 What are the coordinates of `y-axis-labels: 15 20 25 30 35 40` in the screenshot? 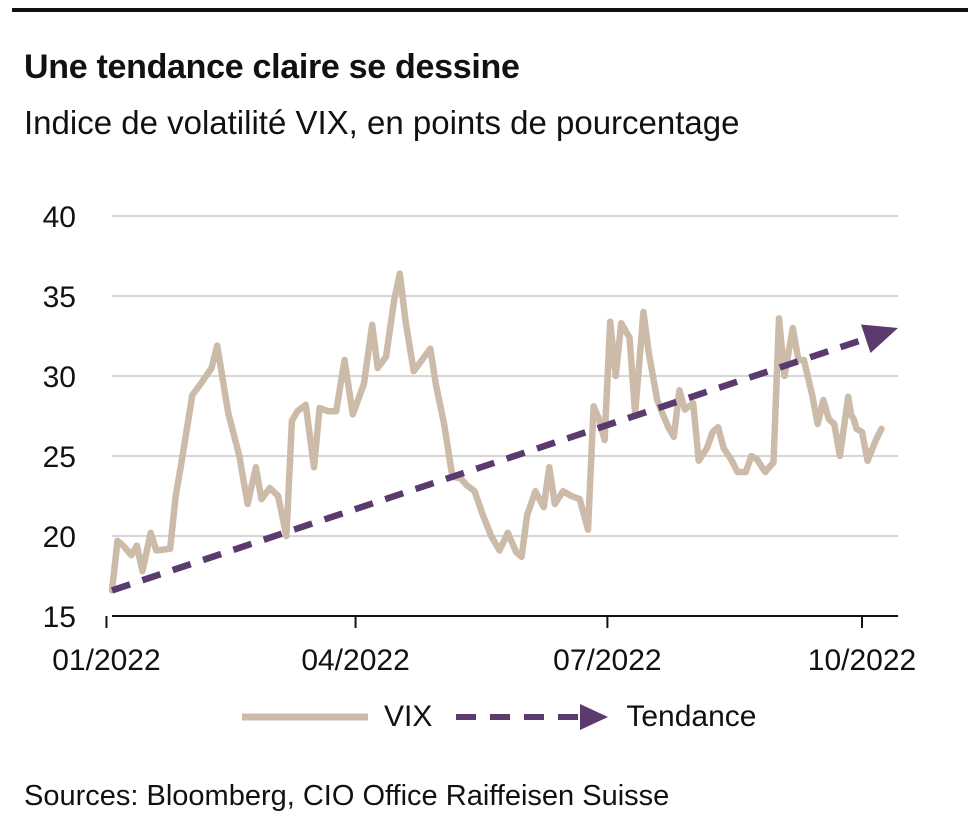 It's located at (59, 417).